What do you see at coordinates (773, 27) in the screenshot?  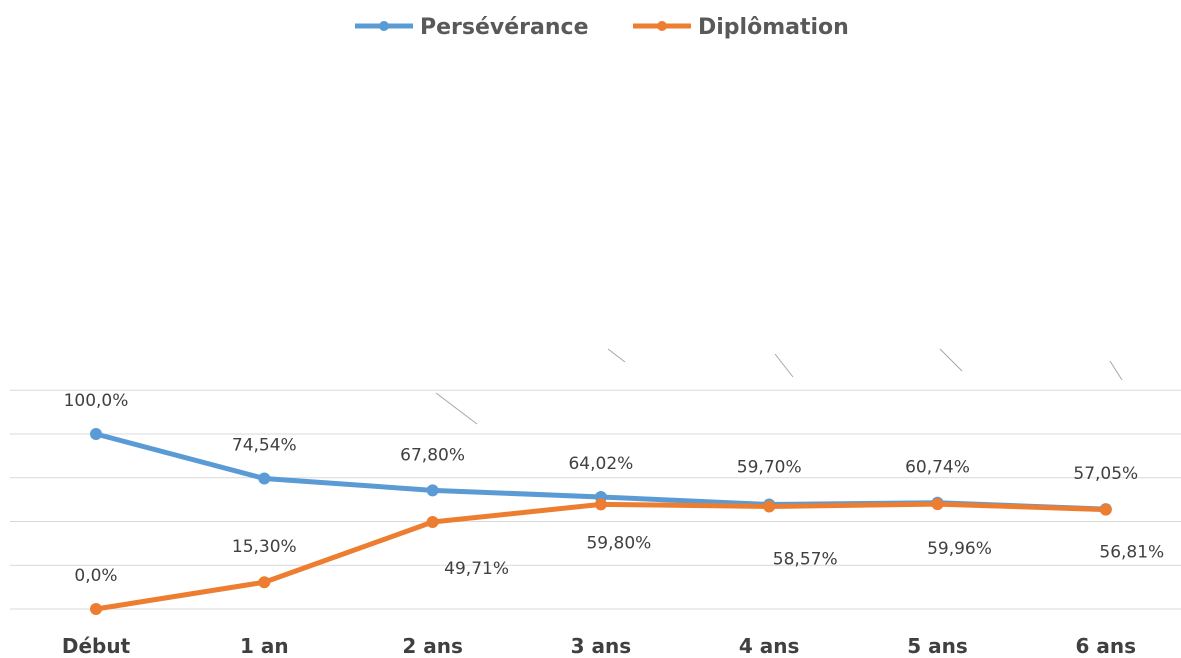 I see `legend-label-diplomation: Diplômation` at bounding box center [773, 27].